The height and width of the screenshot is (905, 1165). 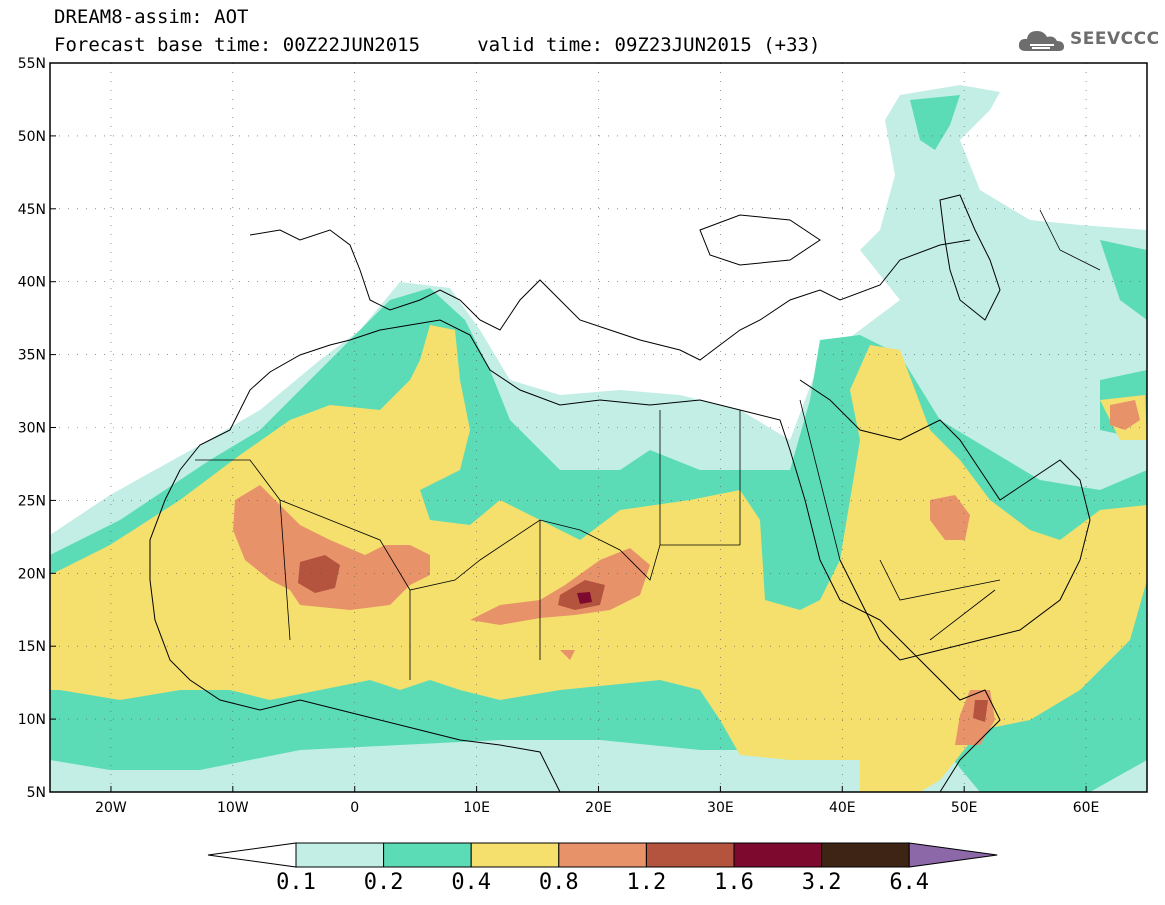 I want to click on lon-tick-label: 20E, so click(x=598, y=808).